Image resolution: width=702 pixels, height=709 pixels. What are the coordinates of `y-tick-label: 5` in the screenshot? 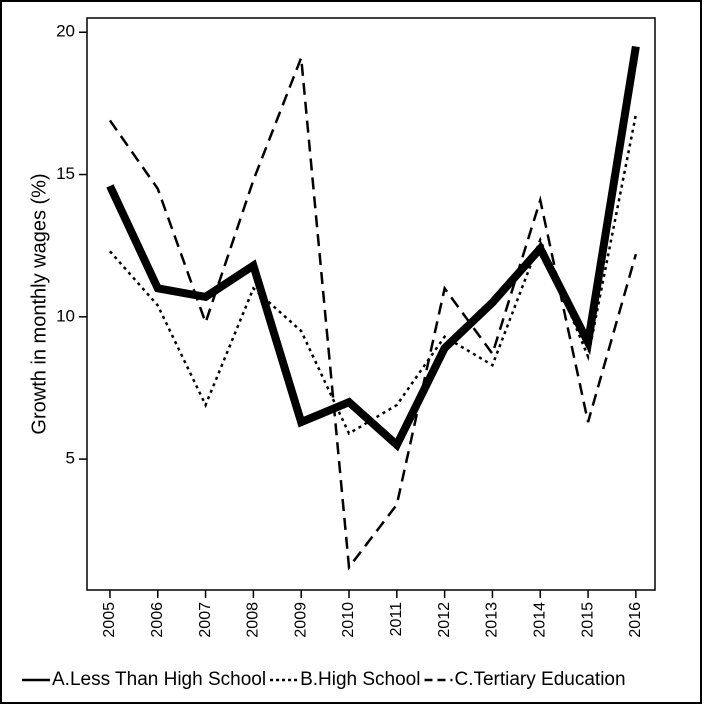 It's located at (70, 458).